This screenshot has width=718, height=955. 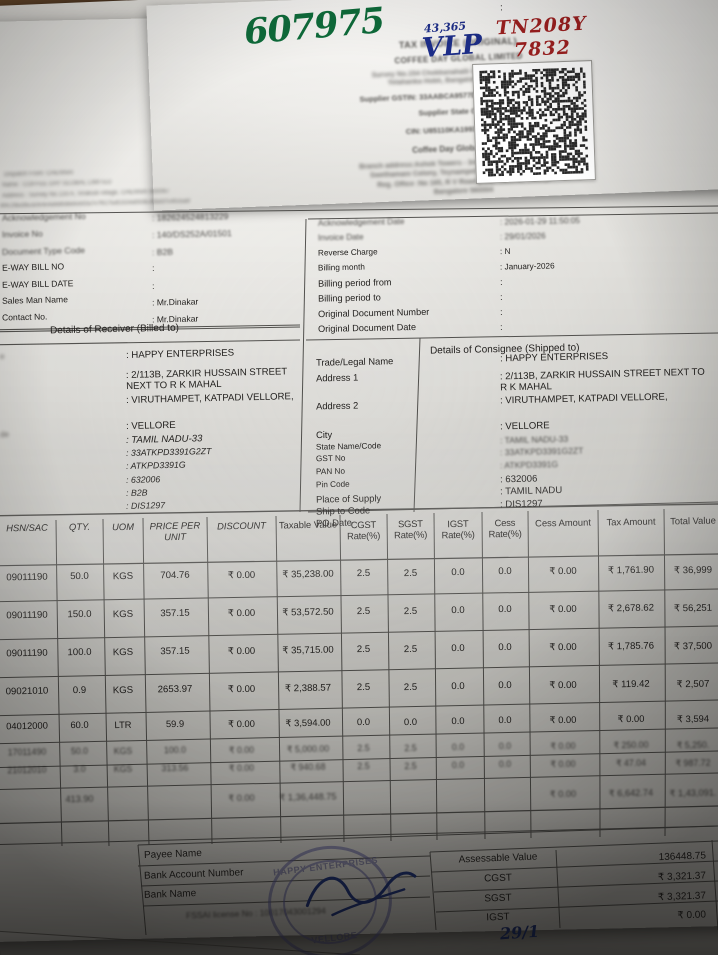 I want to click on cell-r4-cess_rate: 0.0, so click(x=505, y=720).